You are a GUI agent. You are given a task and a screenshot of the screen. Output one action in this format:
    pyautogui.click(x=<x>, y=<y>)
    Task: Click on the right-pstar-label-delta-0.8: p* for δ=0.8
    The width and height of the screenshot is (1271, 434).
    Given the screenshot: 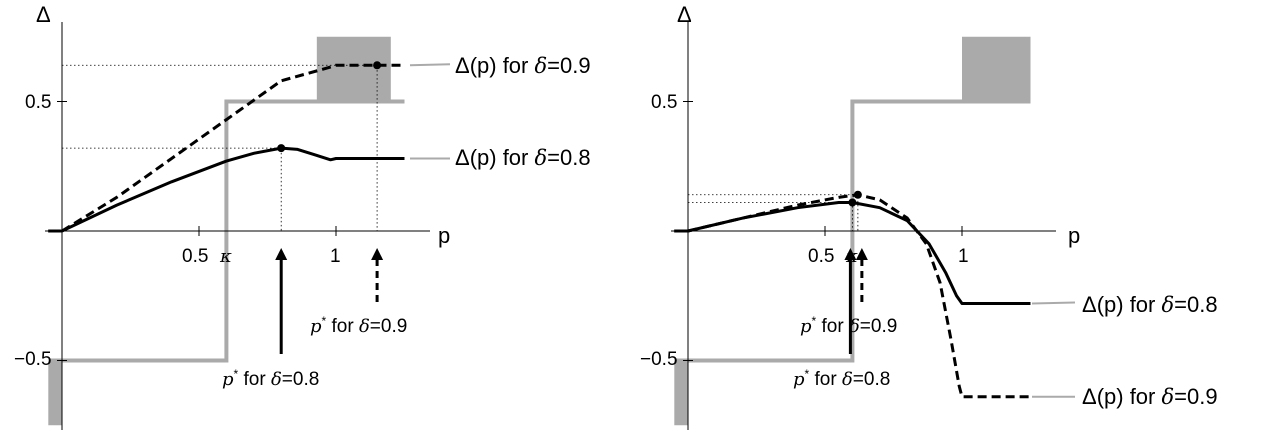 What is the action you would take?
    pyautogui.click(x=841, y=378)
    